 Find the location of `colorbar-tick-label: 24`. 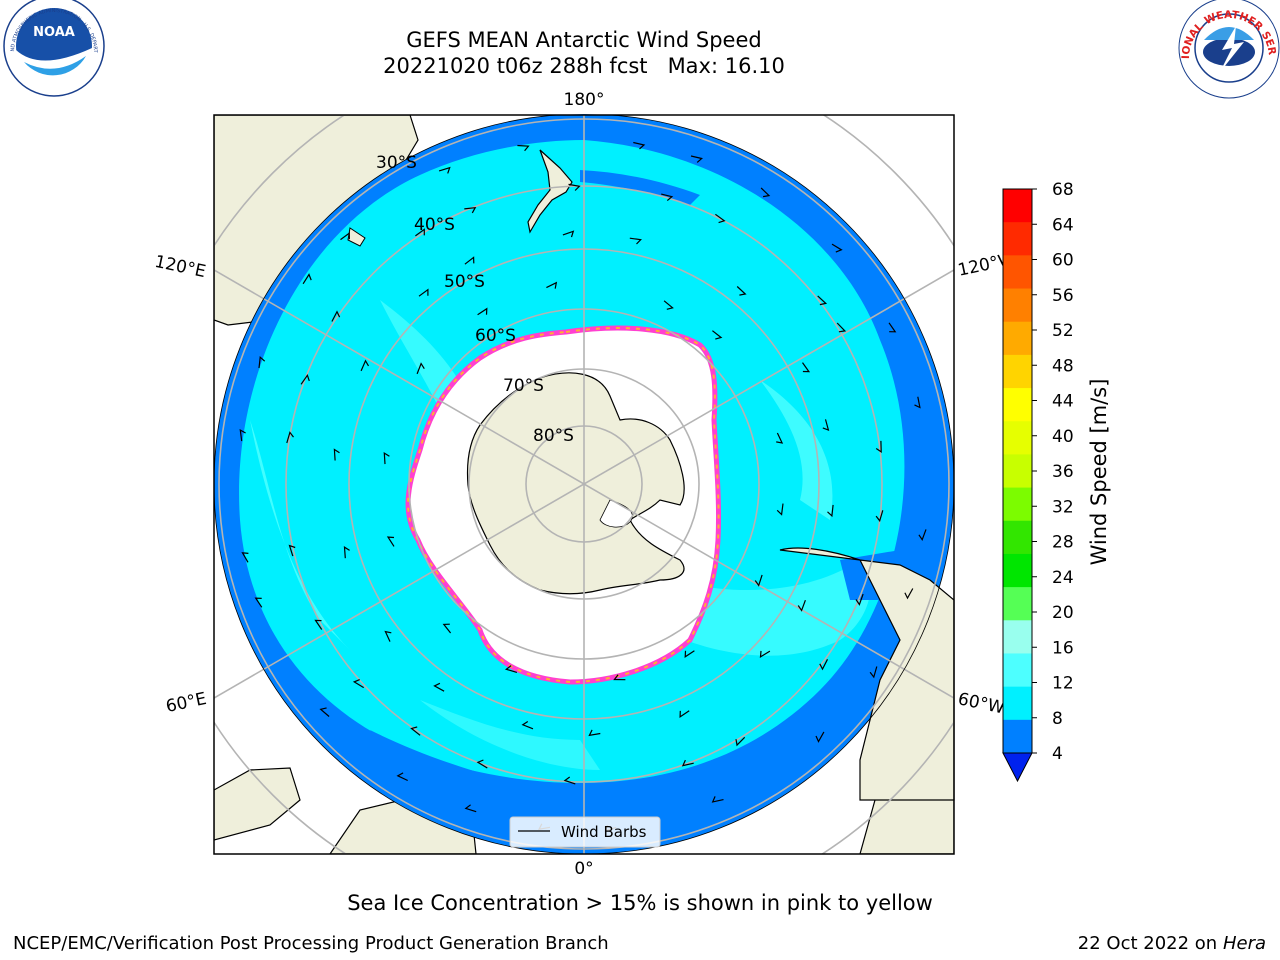

colorbar-tick-label: 24 is located at coordinates (1063, 578).